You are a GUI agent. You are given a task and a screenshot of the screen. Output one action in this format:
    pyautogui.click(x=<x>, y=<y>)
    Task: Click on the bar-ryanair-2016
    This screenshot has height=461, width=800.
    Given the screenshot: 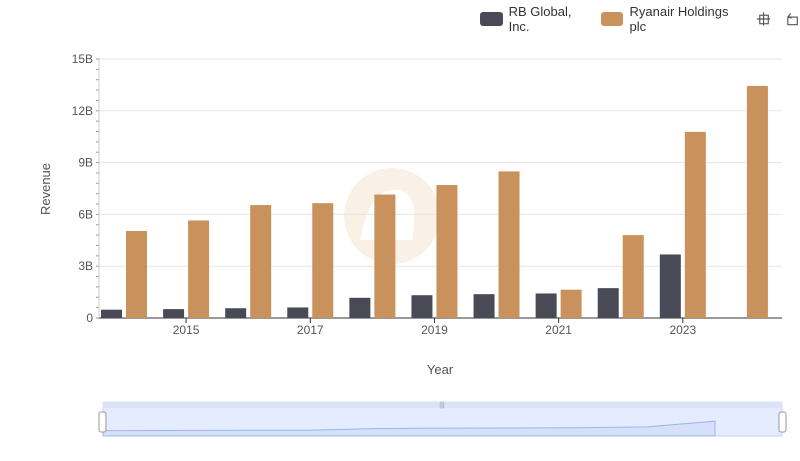 What is the action you would take?
    pyautogui.click(x=261, y=261)
    